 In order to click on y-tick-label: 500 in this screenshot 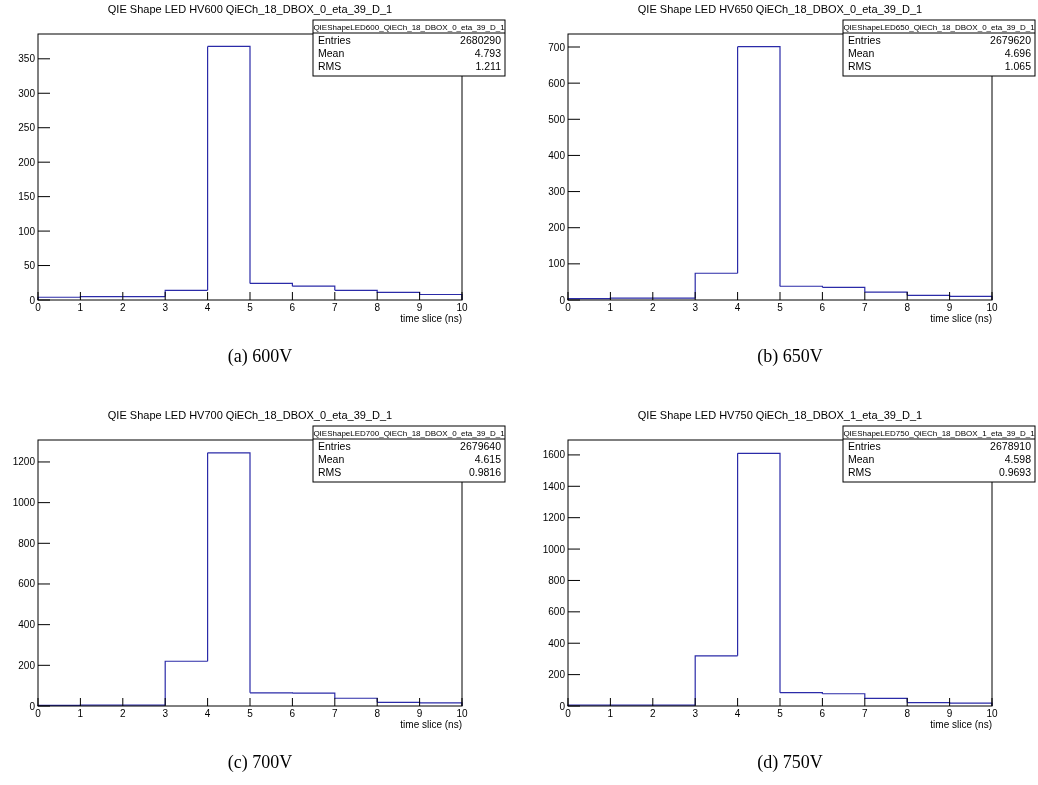, I will do `click(557, 119)`.